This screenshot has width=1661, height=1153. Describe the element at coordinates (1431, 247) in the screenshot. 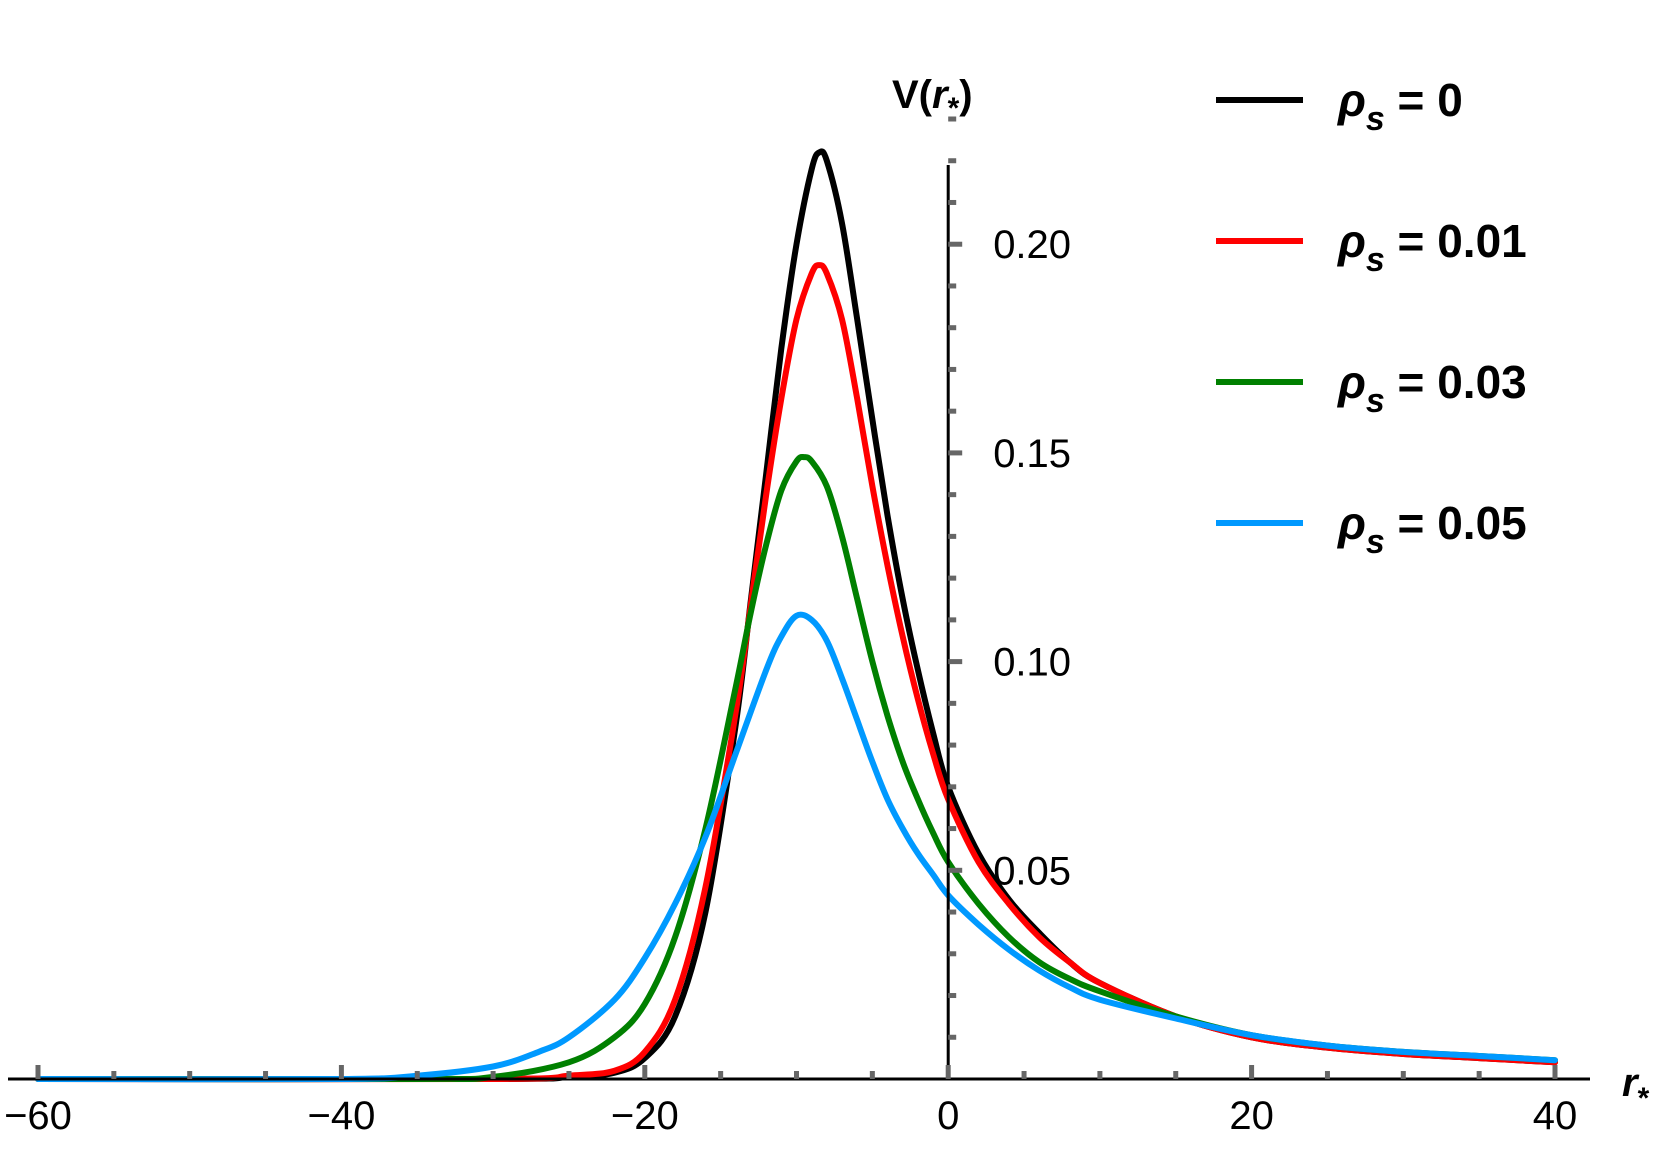

I see `legend-label-1: ρs = 0.01` at that location.